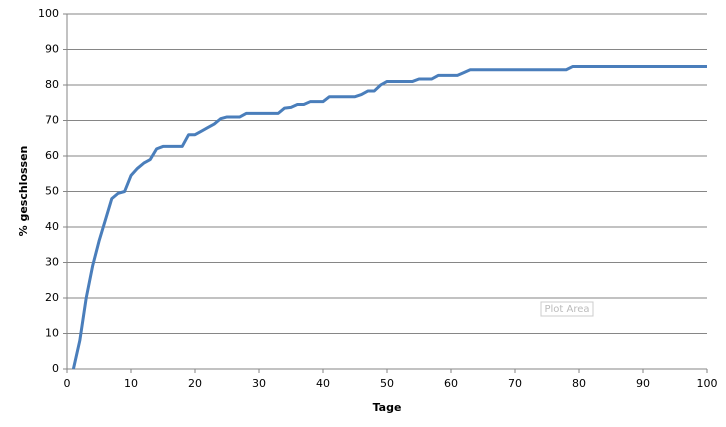 The height and width of the screenshot is (427, 726). I want to click on y-axis-label: % geschlossen, so click(23, 191).